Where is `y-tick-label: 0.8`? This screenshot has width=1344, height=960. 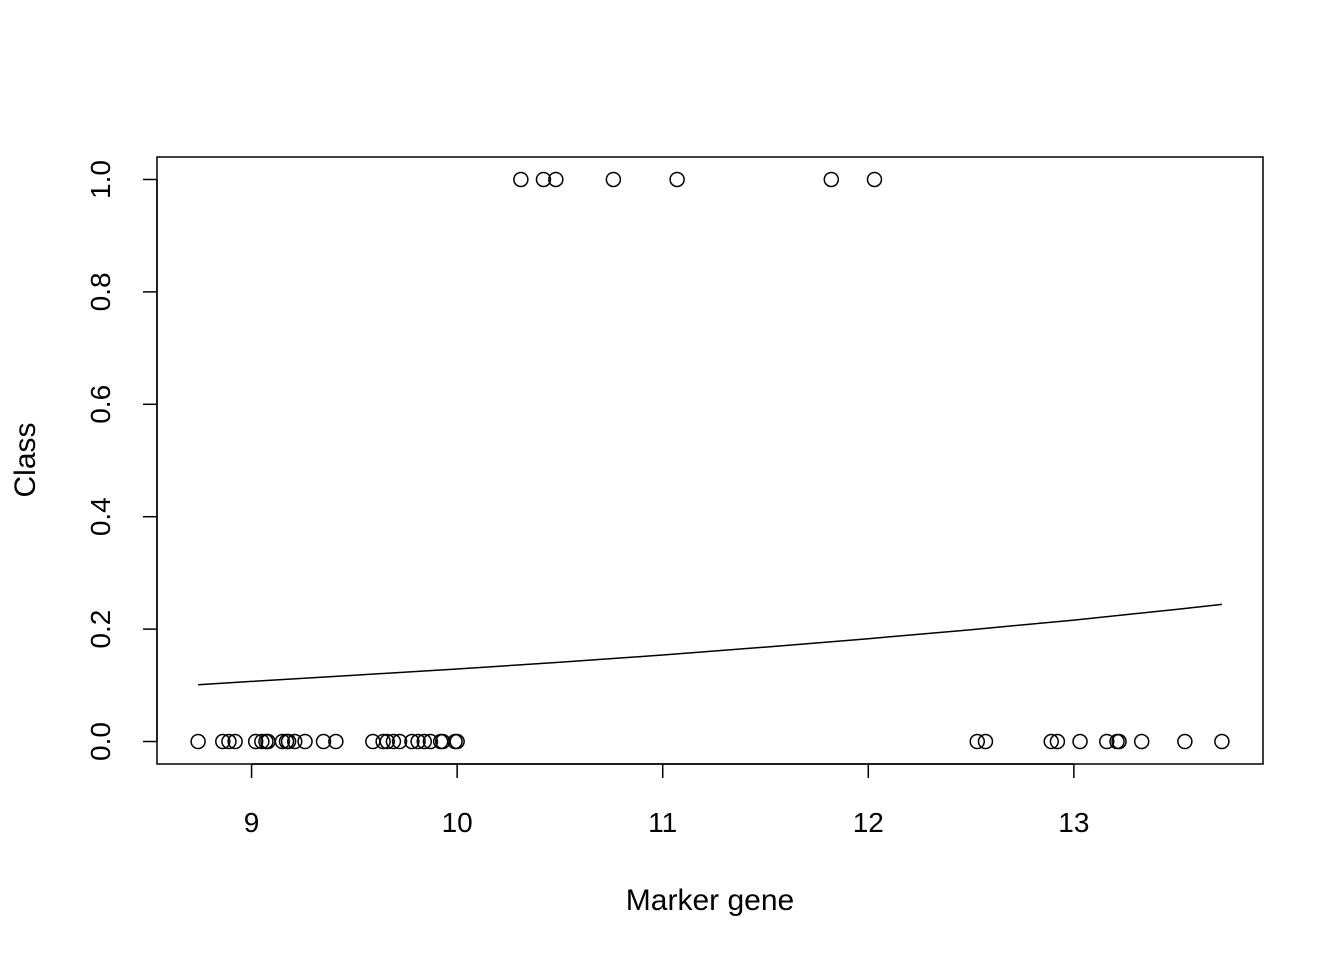
y-tick-label: 0.8 is located at coordinates (100, 291).